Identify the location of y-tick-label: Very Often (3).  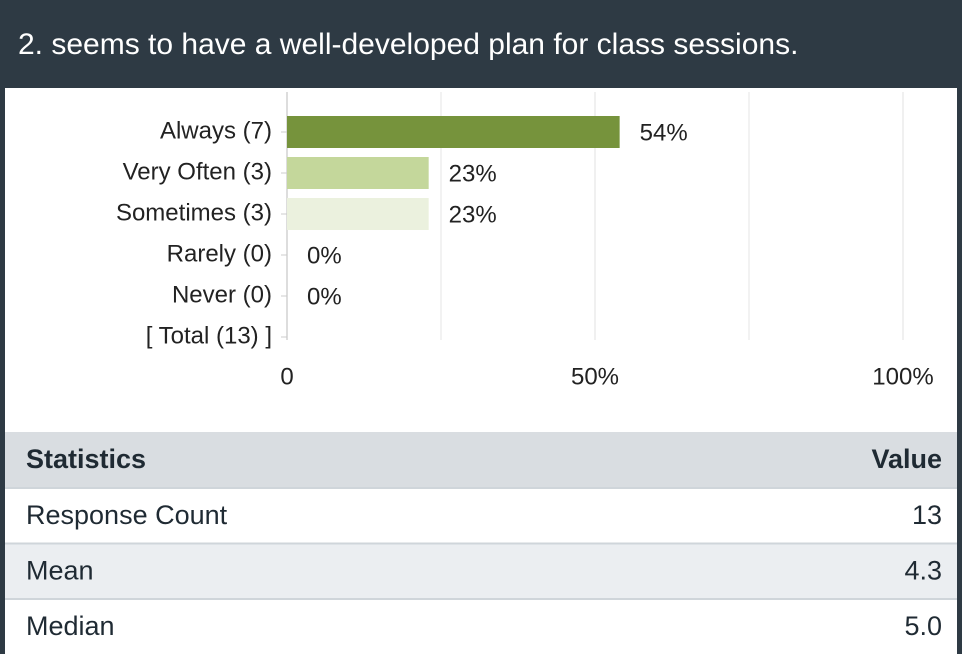
(197, 171).